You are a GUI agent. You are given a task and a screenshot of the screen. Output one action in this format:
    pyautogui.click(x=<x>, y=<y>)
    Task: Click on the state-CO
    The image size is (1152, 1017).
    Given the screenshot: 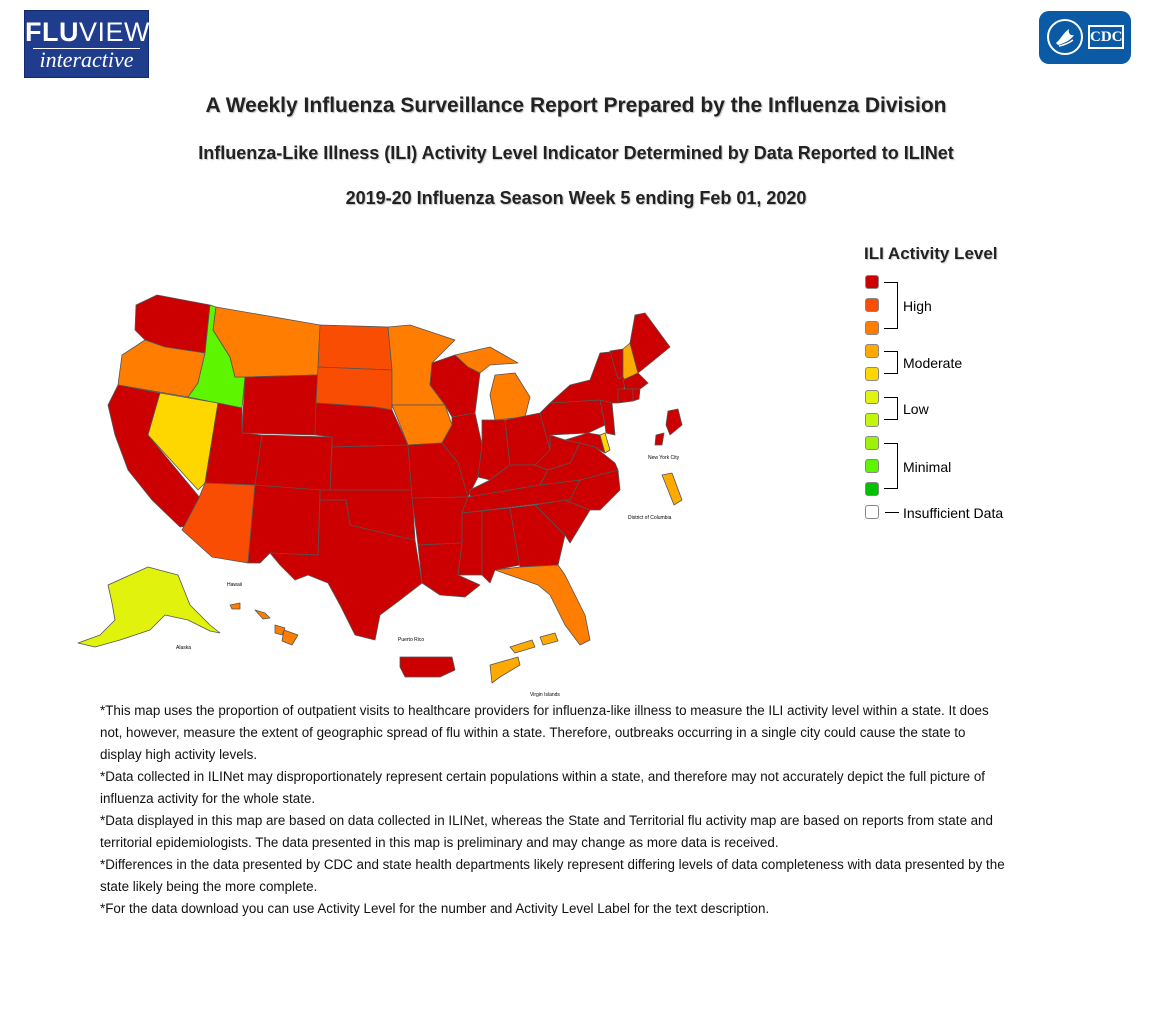 What is the action you would take?
    pyautogui.click(x=293, y=463)
    